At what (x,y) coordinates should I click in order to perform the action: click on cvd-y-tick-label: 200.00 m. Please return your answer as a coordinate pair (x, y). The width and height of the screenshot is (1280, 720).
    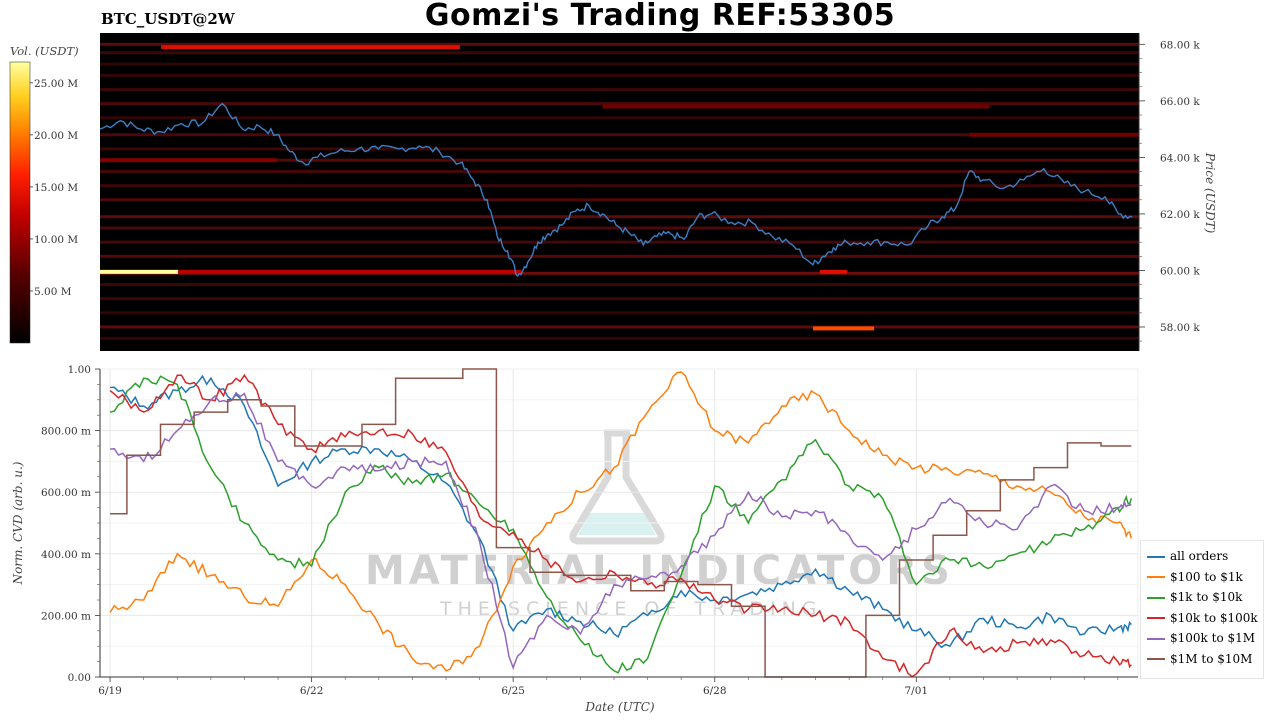
    Looking at the image, I should click on (66, 616).